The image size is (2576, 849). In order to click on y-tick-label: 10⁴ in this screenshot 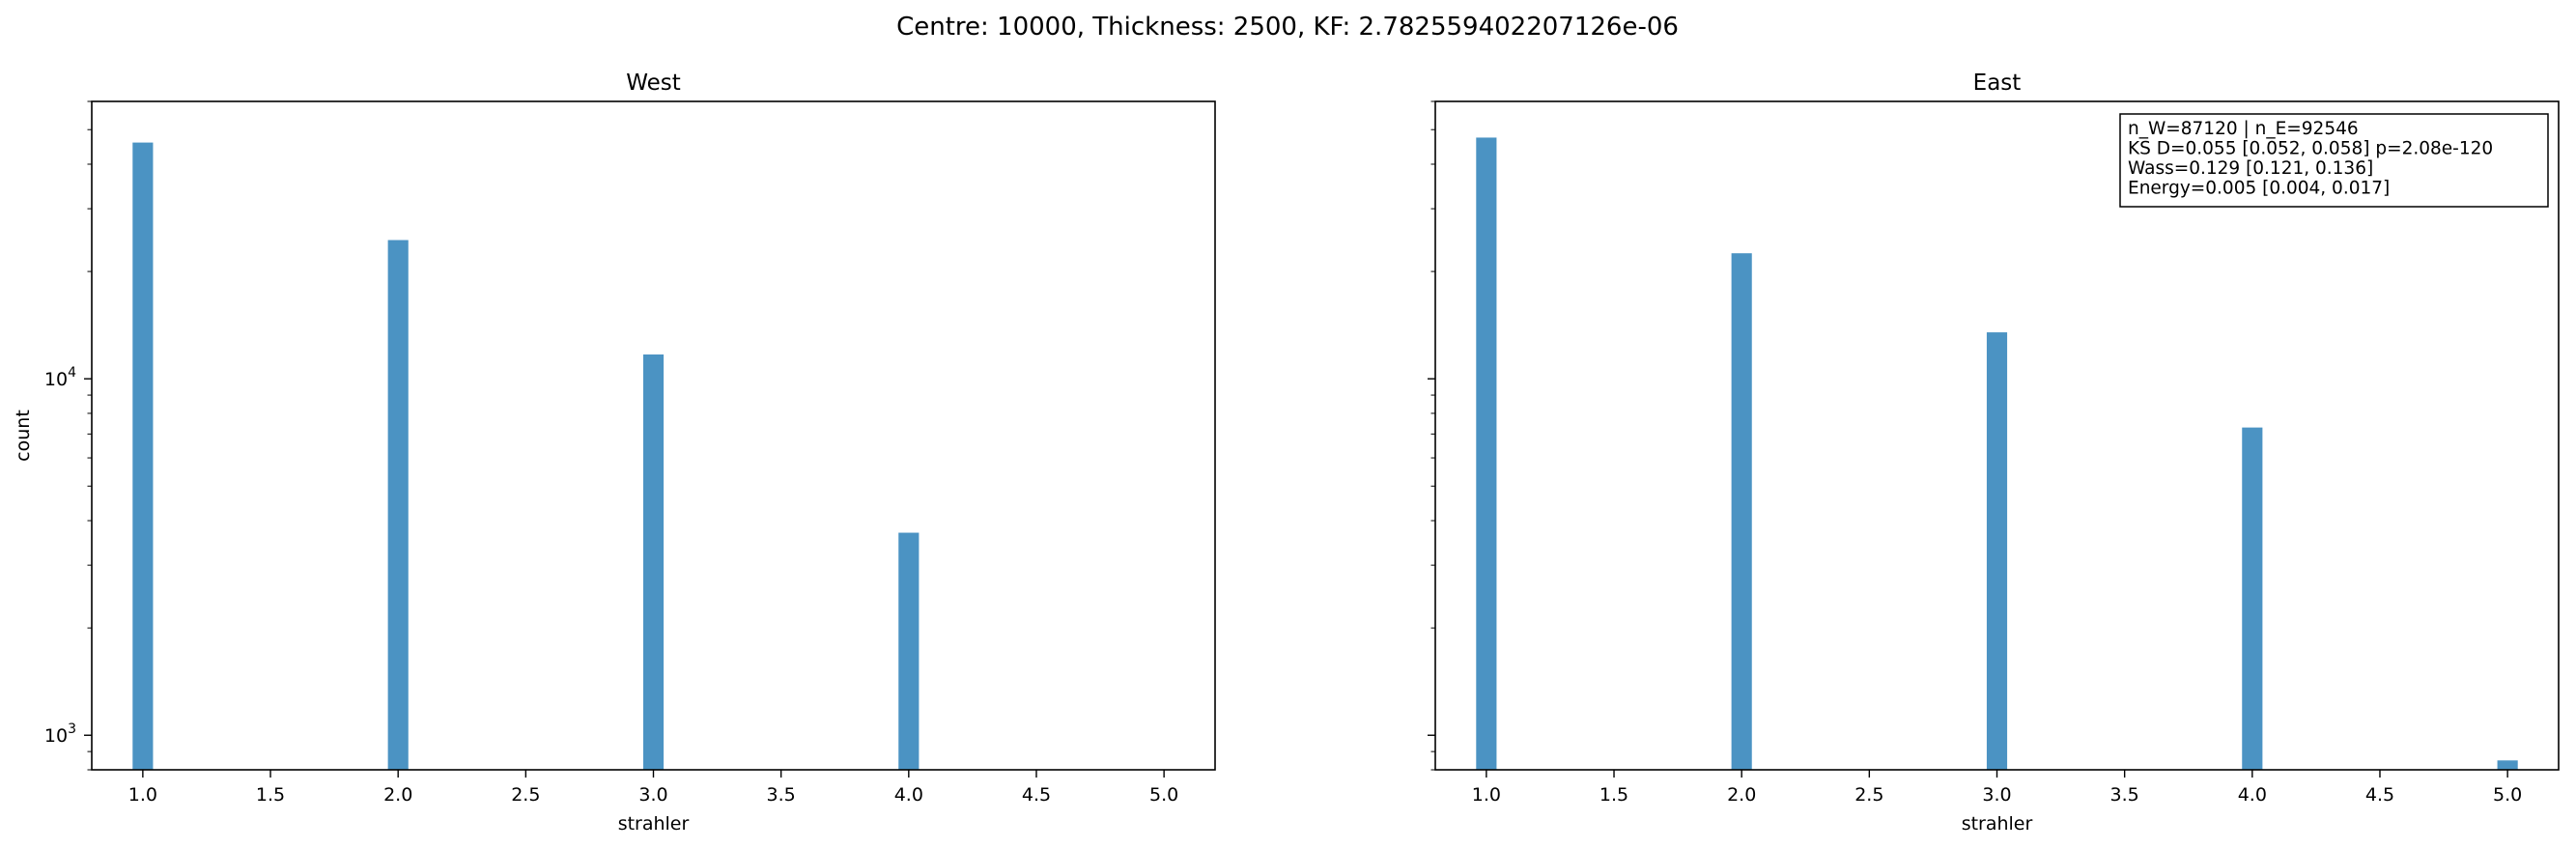, I will do `click(60, 377)`.